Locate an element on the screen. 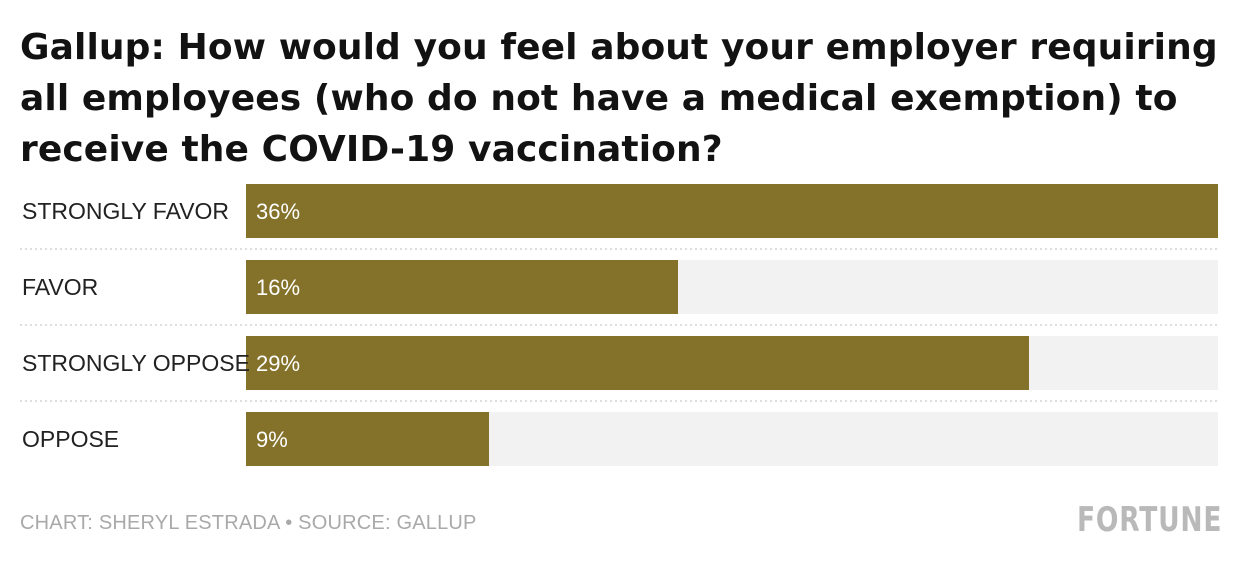 The height and width of the screenshot is (566, 1240). fortune-logo: FORTUNE is located at coordinates (1149, 520).